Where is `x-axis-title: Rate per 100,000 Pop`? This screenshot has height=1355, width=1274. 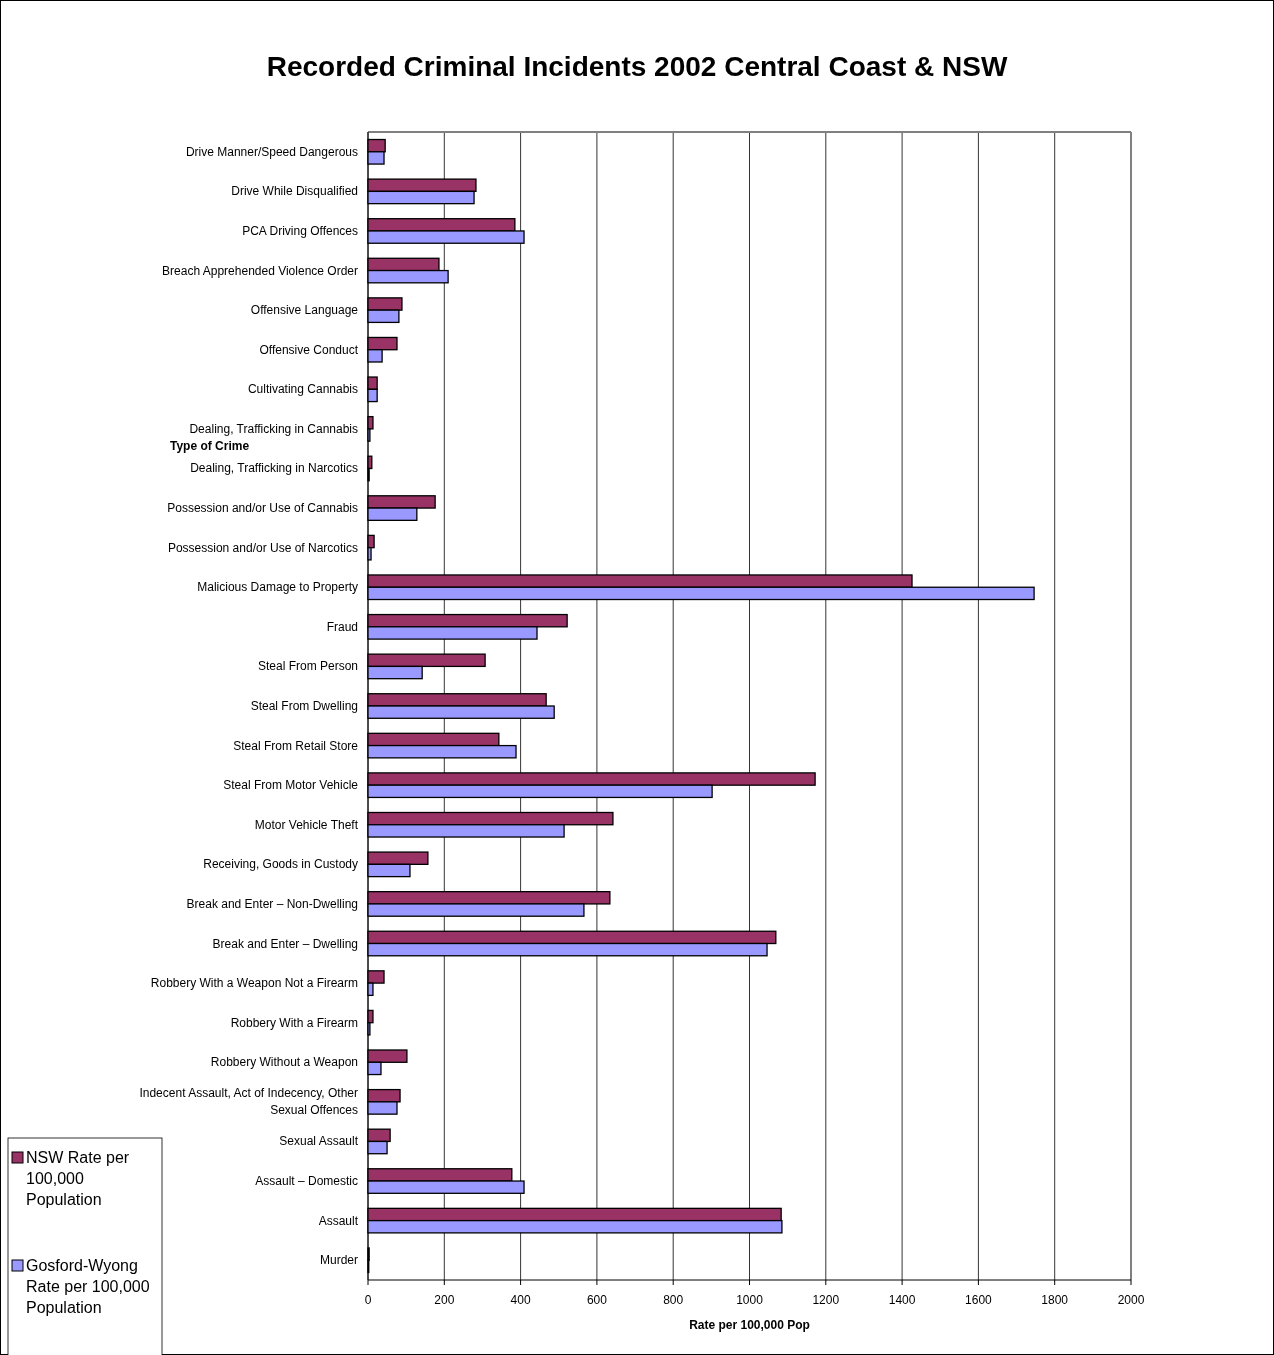
x-axis-title: Rate per 100,000 Pop is located at coordinates (749, 1325).